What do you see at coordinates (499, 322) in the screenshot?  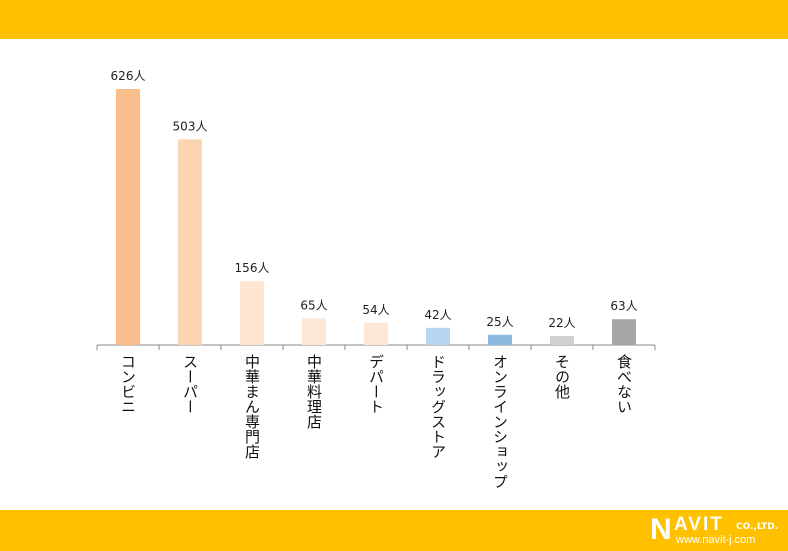 I see `data-label: 25人` at bounding box center [499, 322].